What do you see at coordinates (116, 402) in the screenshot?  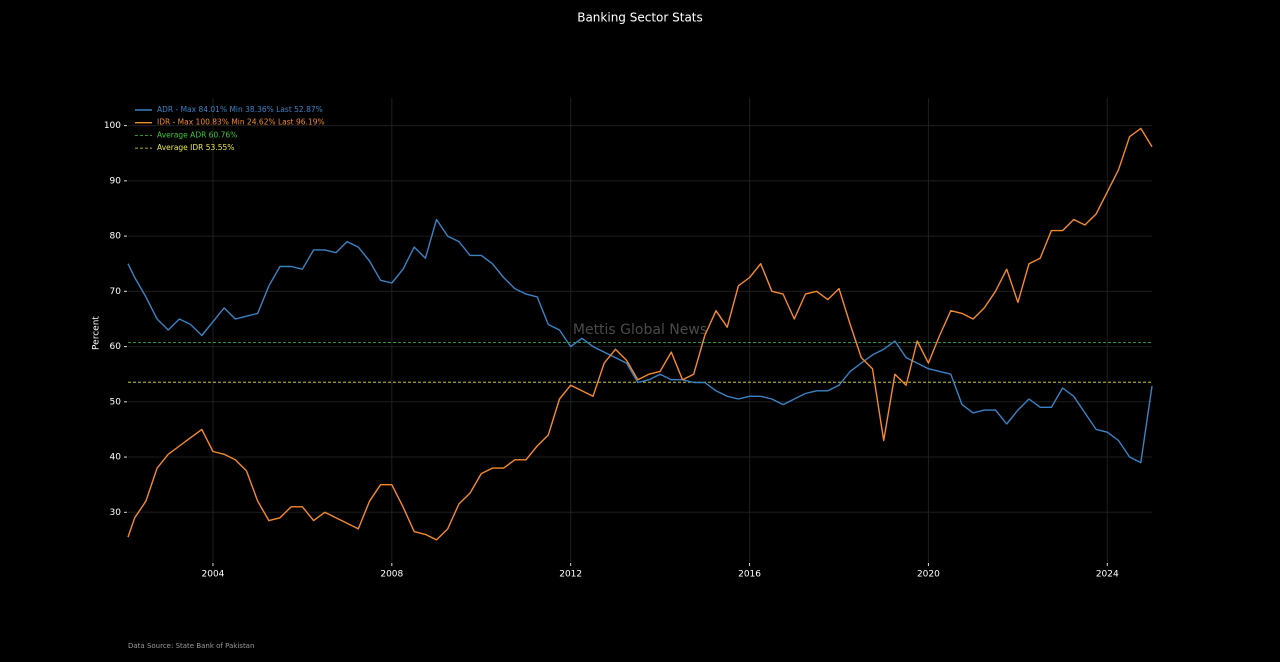 I see `y-tick-label: 50` at bounding box center [116, 402].